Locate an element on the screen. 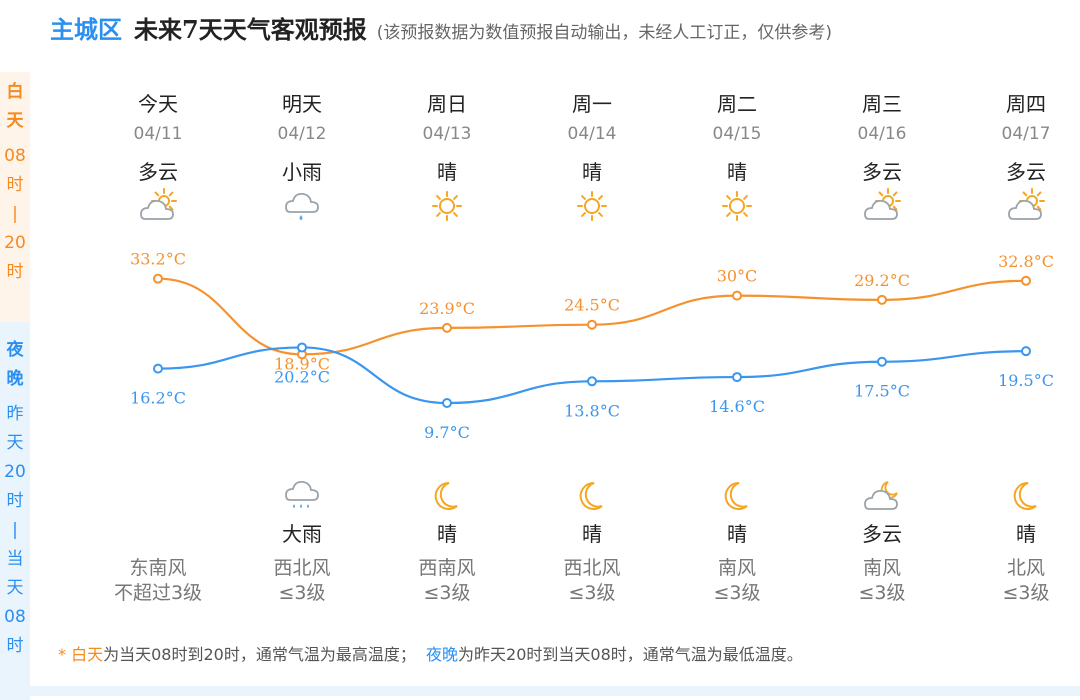 The height and width of the screenshot is (700, 1080). footnote-star: * is located at coordinates (65, 654).